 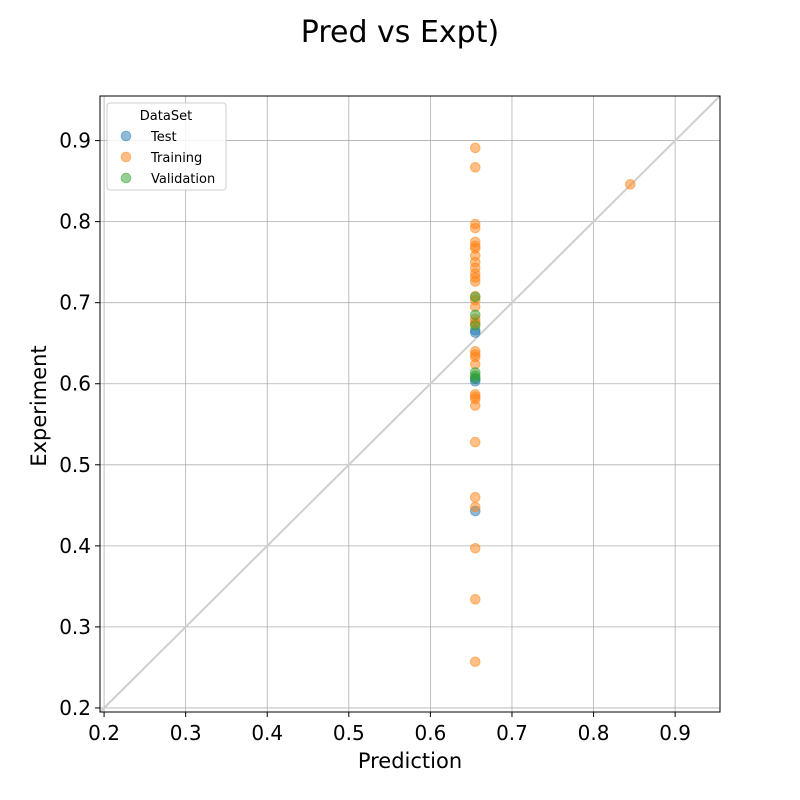 What do you see at coordinates (430, 733) in the screenshot?
I see `x-tick-label: 0.6` at bounding box center [430, 733].